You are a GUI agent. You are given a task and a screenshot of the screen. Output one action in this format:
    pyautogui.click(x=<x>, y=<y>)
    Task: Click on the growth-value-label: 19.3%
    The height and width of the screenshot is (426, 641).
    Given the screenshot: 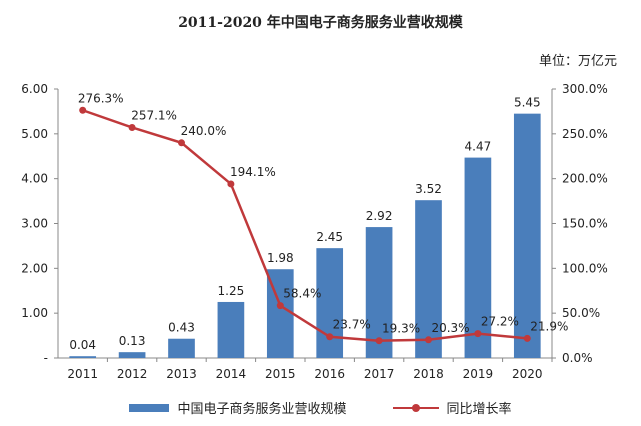 What is the action you would take?
    pyautogui.click(x=401, y=329)
    